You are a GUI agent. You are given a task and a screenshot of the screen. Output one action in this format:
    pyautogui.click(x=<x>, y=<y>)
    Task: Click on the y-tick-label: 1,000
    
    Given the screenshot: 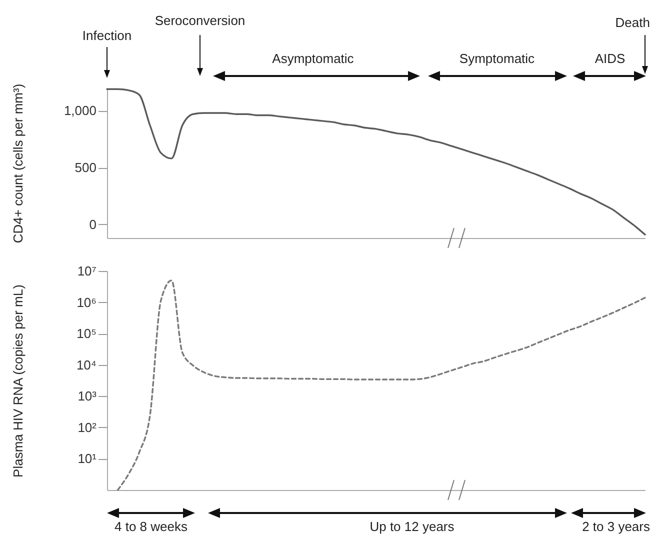 What is the action you would take?
    pyautogui.click(x=80, y=110)
    